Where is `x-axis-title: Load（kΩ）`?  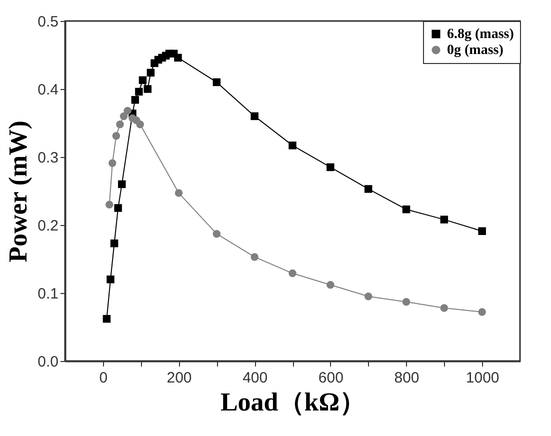
x-axis-title: Load（kΩ） is located at coordinates (293, 402).